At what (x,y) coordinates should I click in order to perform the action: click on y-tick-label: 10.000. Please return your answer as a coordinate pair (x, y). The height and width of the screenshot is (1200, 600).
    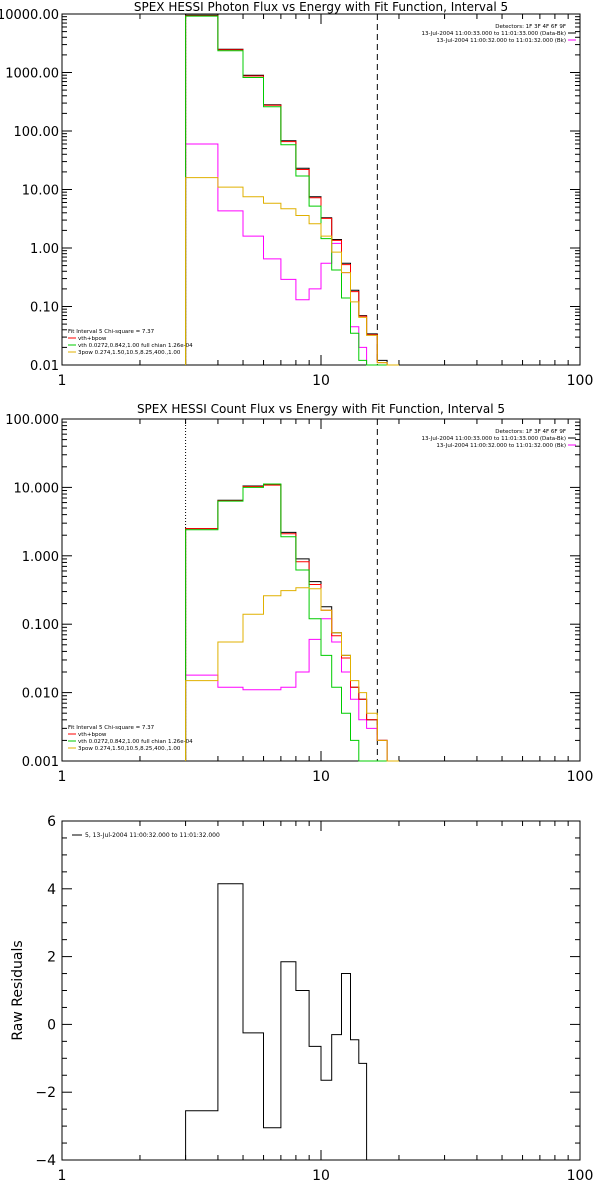
    Looking at the image, I should click on (37, 488).